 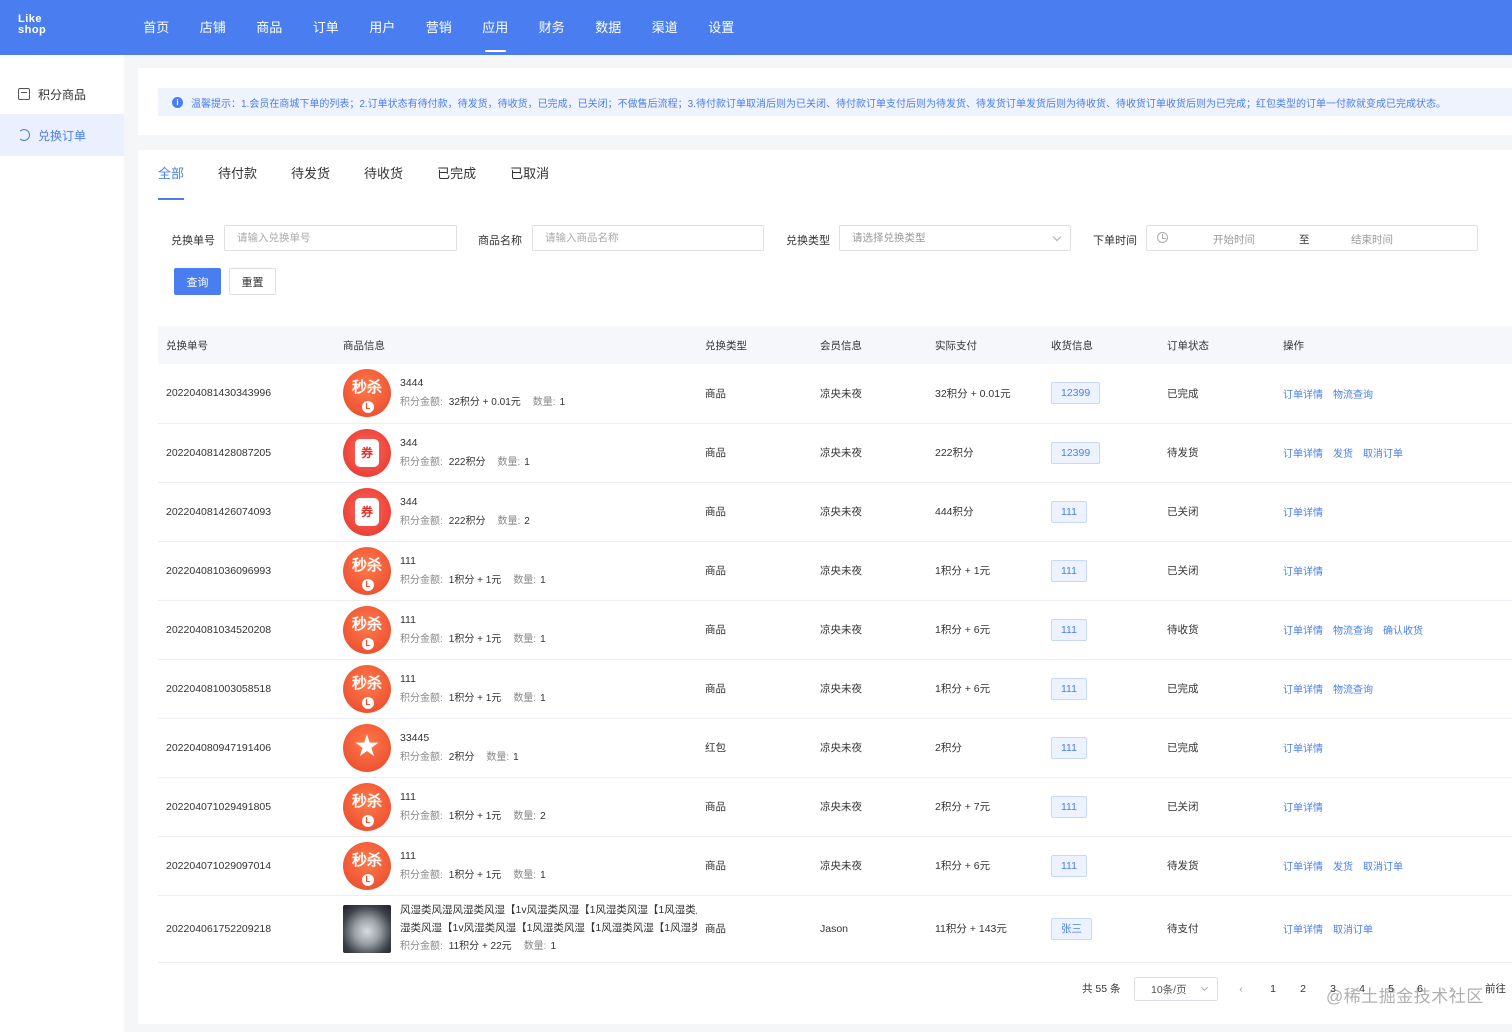 What do you see at coordinates (156, 27) in the screenshot?
I see `nav-item-0: 首页` at bounding box center [156, 27].